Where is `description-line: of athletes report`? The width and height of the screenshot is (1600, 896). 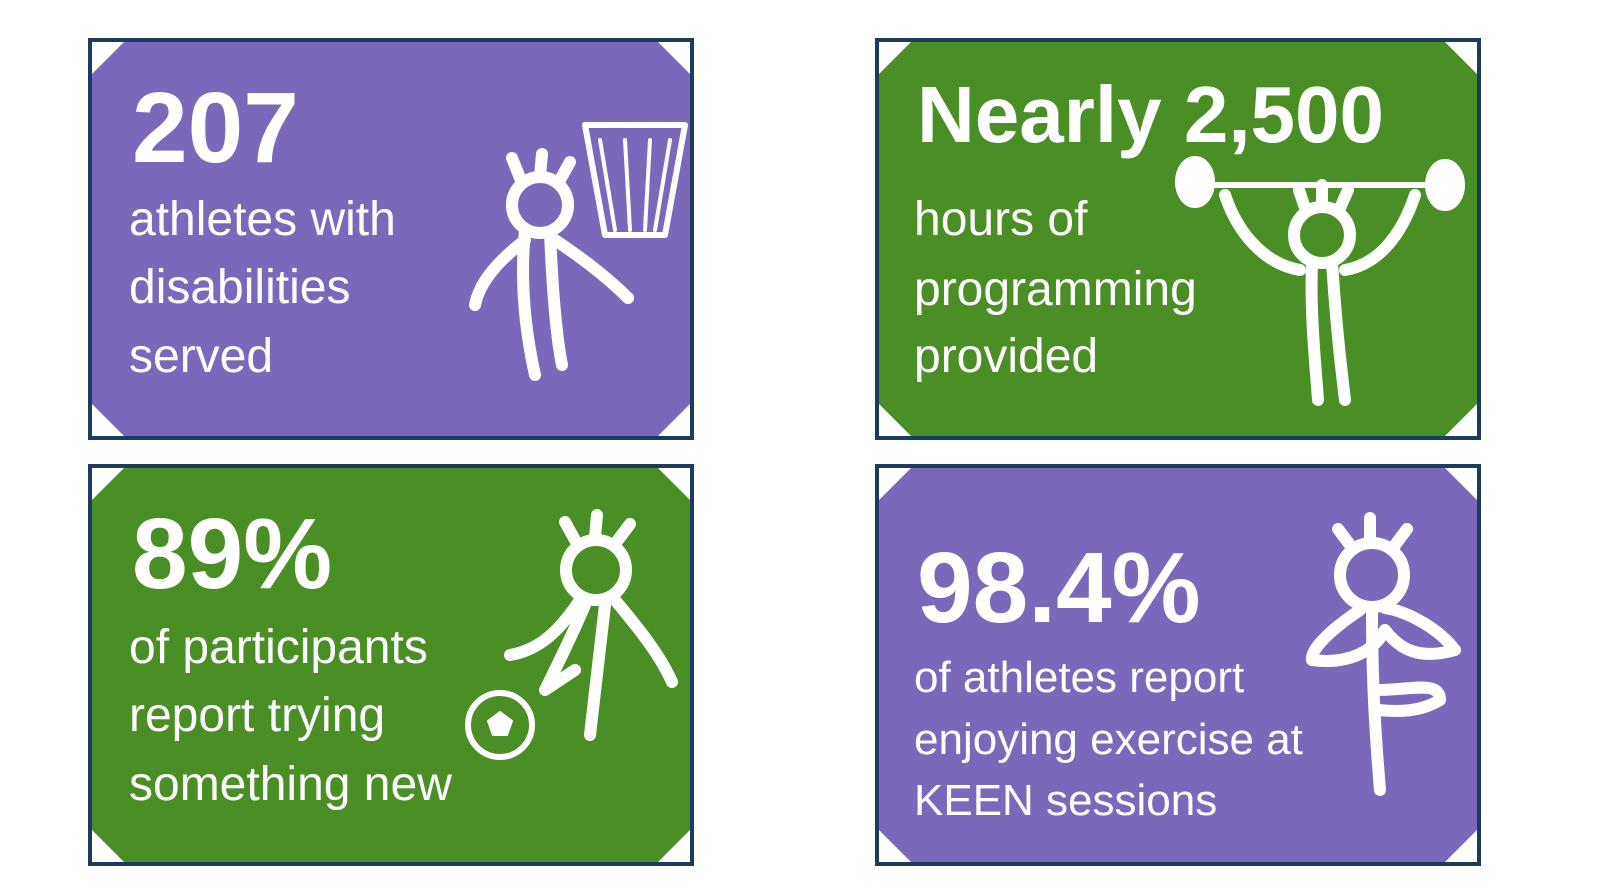
description-line: of athletes report is located at coordinates (1079, 677).